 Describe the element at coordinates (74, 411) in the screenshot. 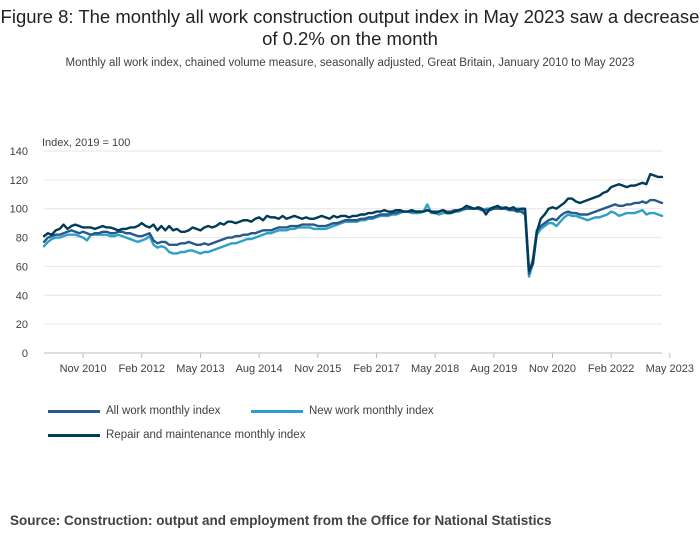

I see `legend-swatch-all-work` at that location.